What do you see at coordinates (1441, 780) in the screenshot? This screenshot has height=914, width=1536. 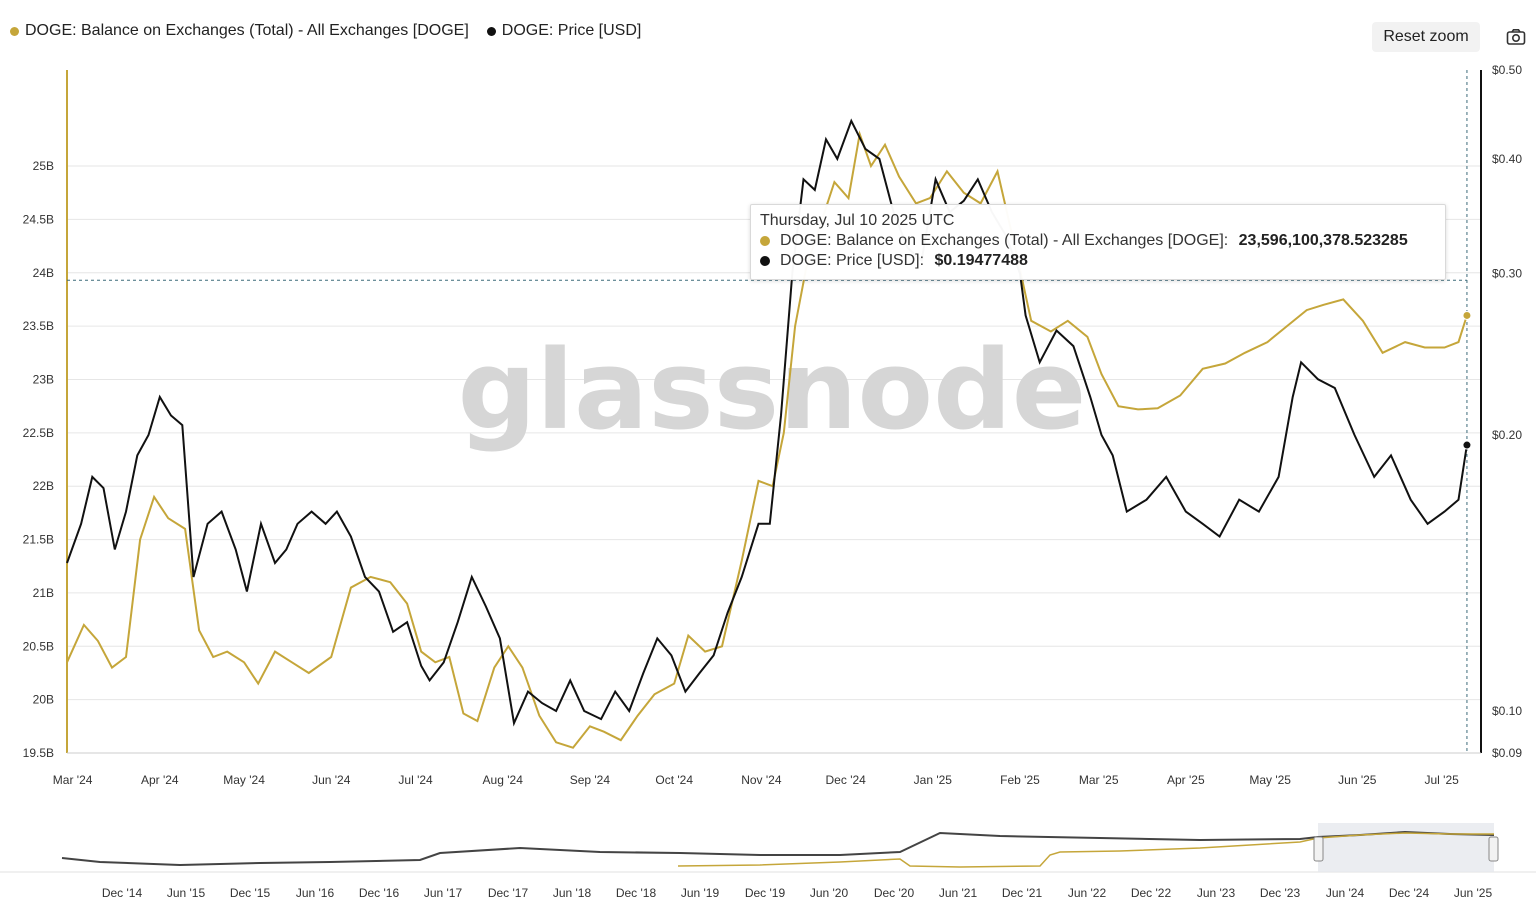 I see `x-tick-label: Jul '25` at bounding box center [1441, 780].